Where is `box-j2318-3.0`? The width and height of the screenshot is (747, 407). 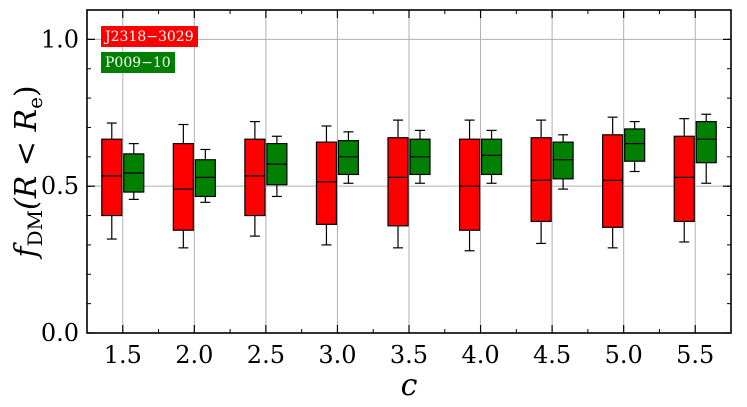 box-j2318-3.0 is located at coordinates (326, 185).